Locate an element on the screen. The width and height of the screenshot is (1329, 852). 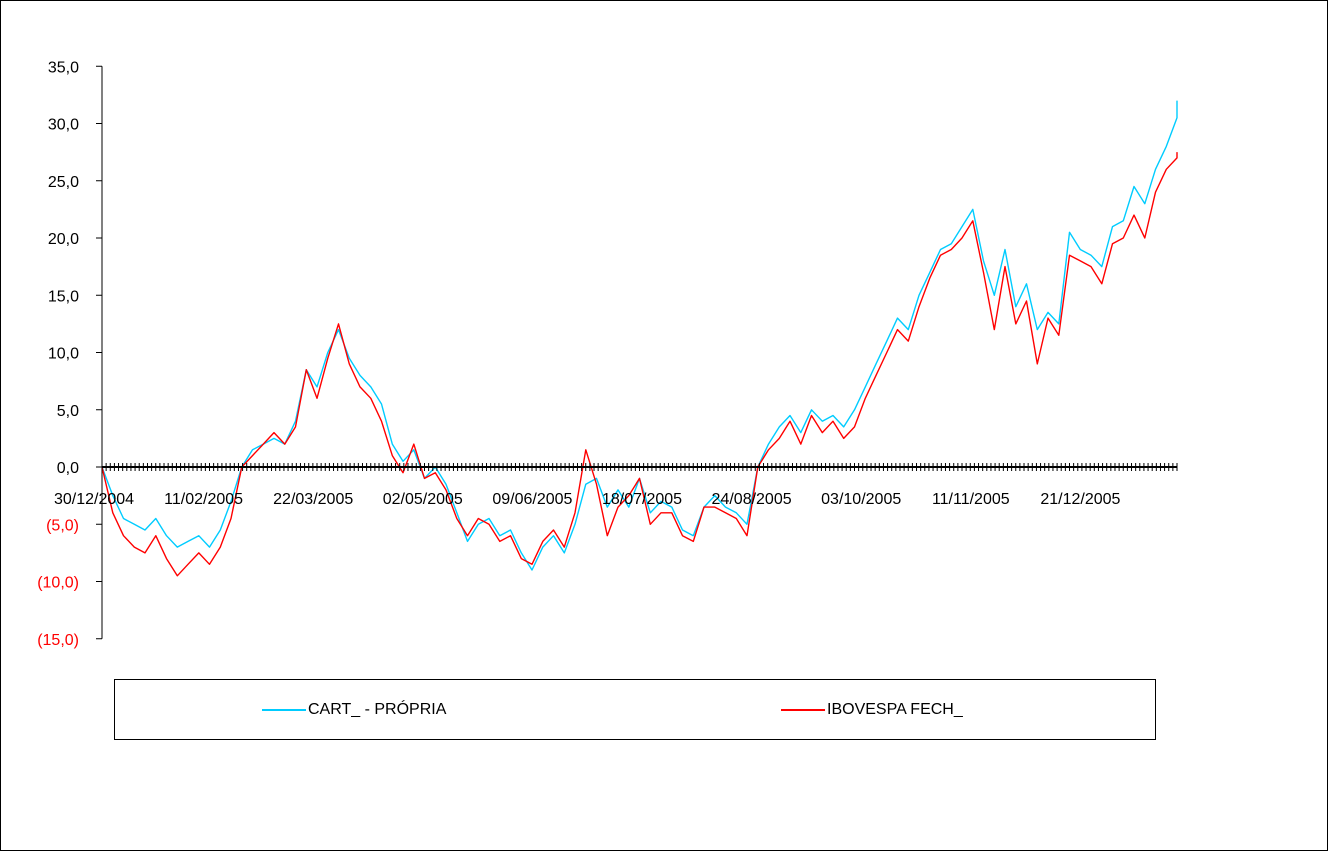
legend-item-cart-propria: CART_ - PRÓPRIA is located at coordinates (354, 710).